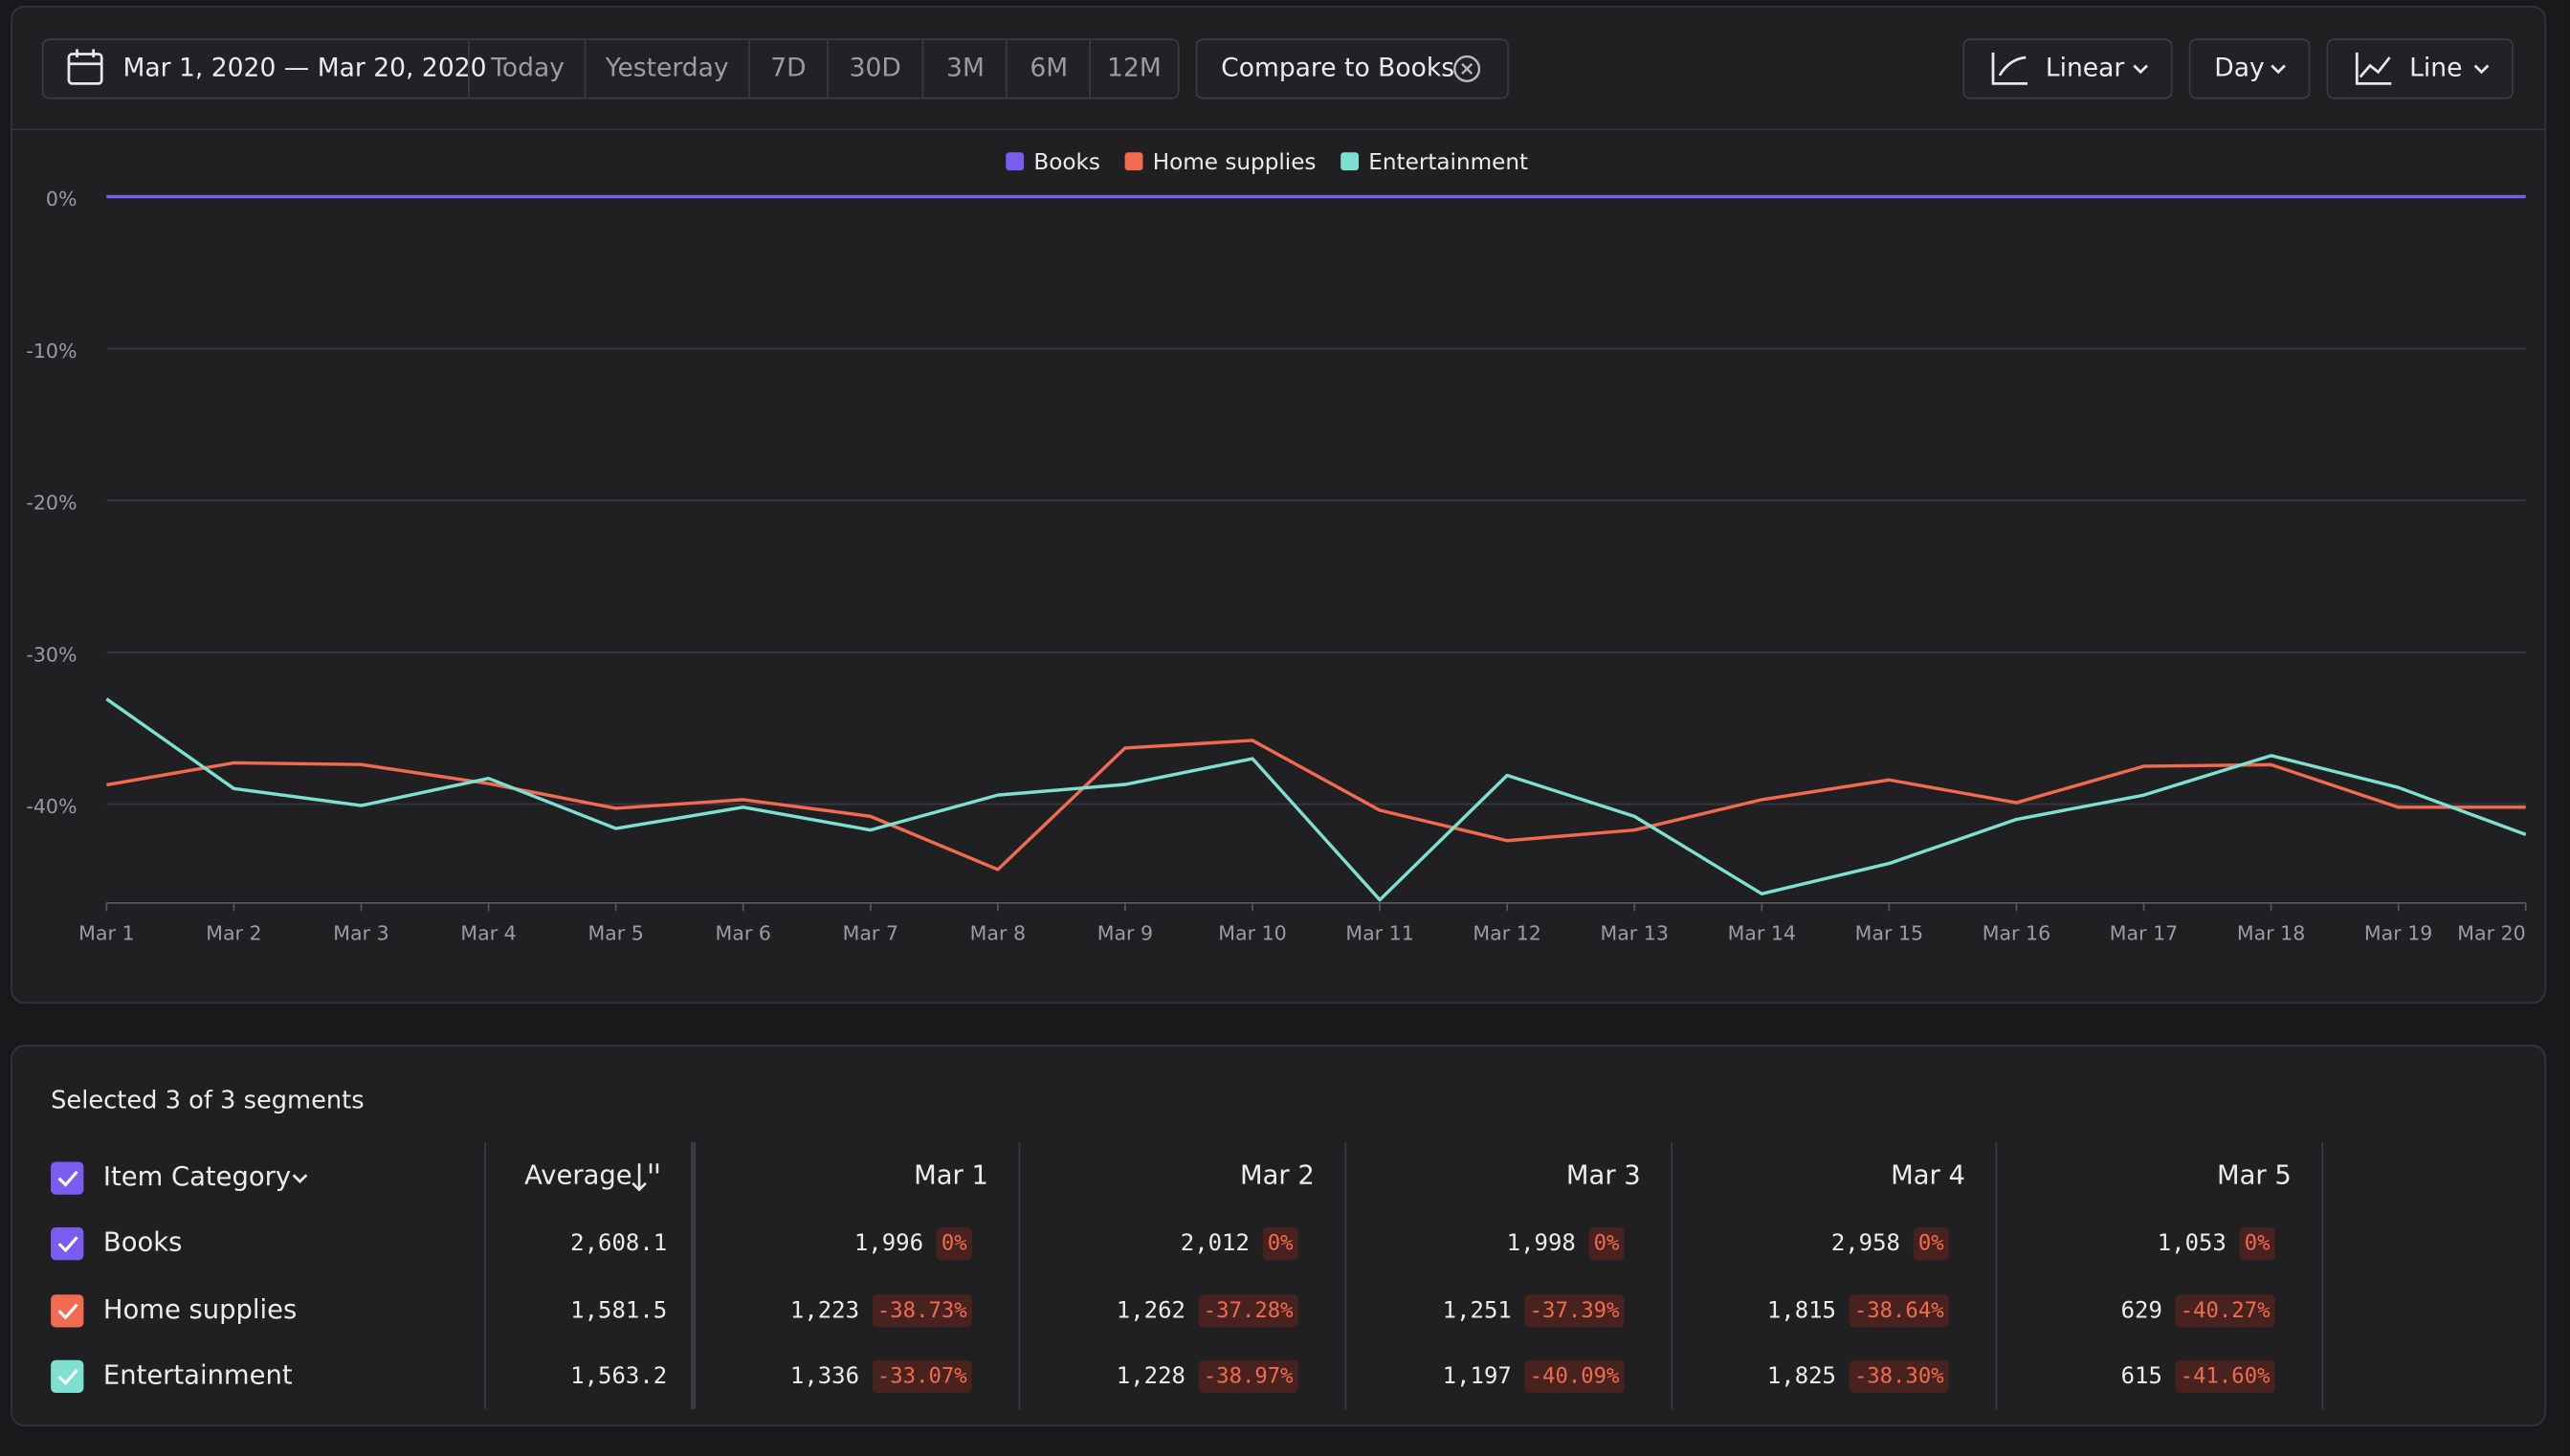 The height and width of the screenshot is (1456, 2570). I want to click on column-header: Mar 1, so click(951, 1175).